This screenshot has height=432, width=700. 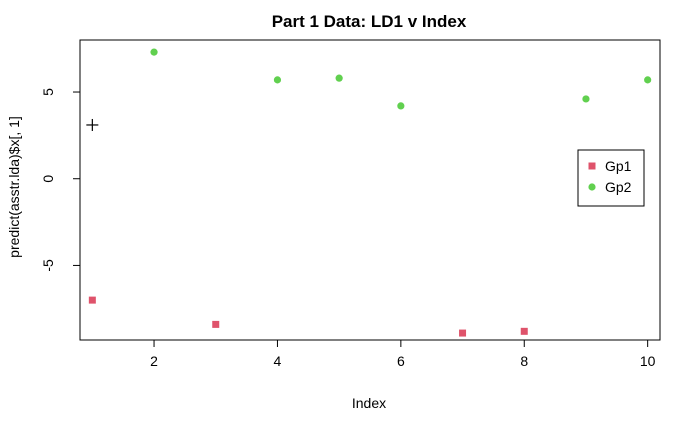 What do you see at coordinates (154, 361) in the screenshot?
I see `x-tick-label: 2` at bounding box center [154, 361].